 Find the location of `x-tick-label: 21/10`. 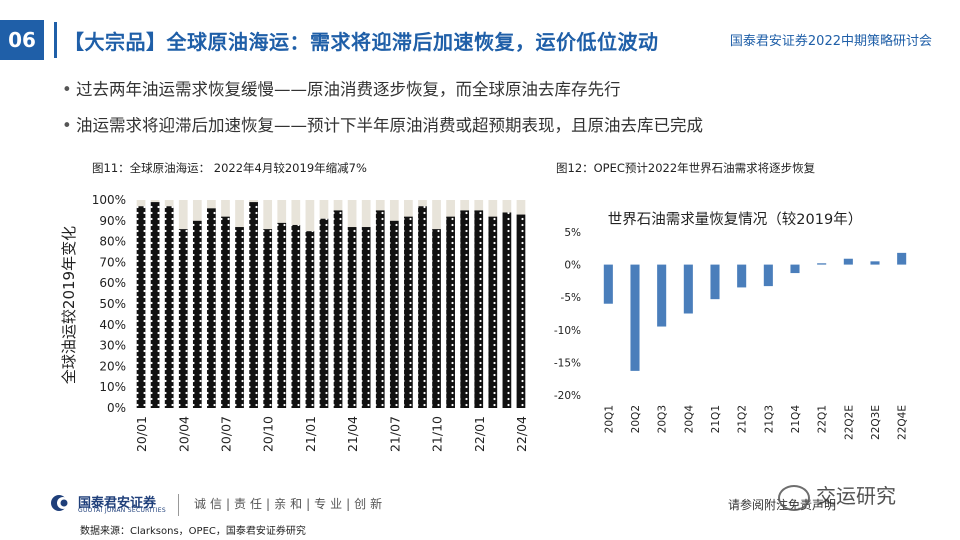

x-tick-label: 21/10 is located at coordinates (437, 434).